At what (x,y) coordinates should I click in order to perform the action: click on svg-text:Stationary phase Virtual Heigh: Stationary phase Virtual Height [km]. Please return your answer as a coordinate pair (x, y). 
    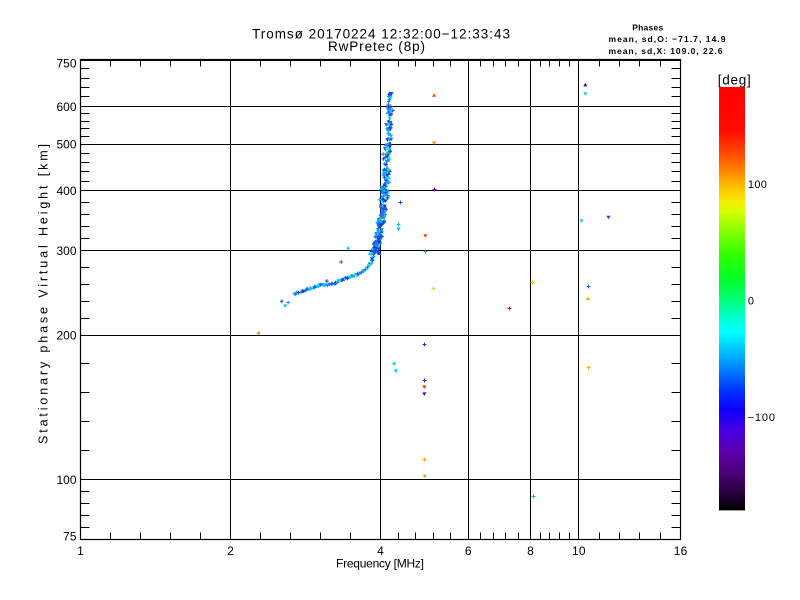
    Looking at the image, I should click on (44, 294).